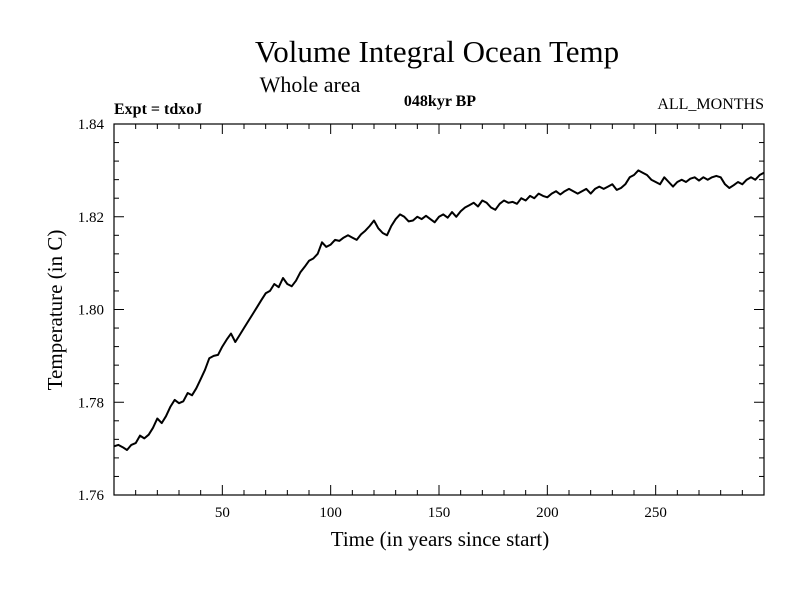  What do you see at coordinates (55, 310) in the screenshot?
I see `y-axis-label: Temperature (in C)` at bounding box center [55, 310].